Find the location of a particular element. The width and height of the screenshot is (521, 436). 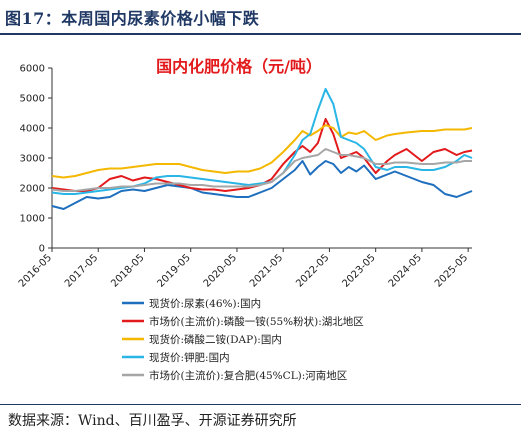

x-tick-label: 2022-05 is located at coordinates (312, 270).